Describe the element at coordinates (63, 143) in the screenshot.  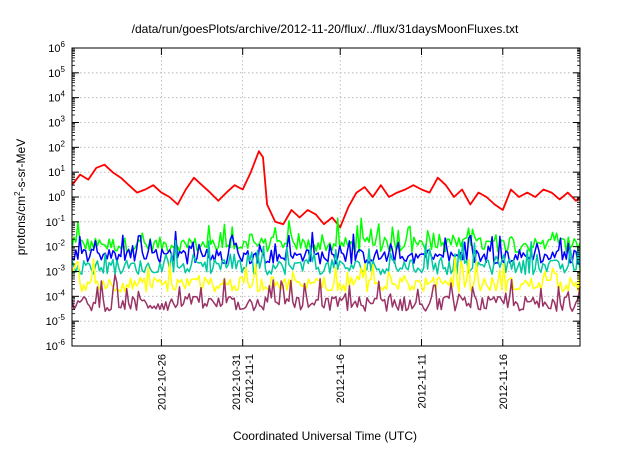
I see `y-tick-exponent: 2` at that location.